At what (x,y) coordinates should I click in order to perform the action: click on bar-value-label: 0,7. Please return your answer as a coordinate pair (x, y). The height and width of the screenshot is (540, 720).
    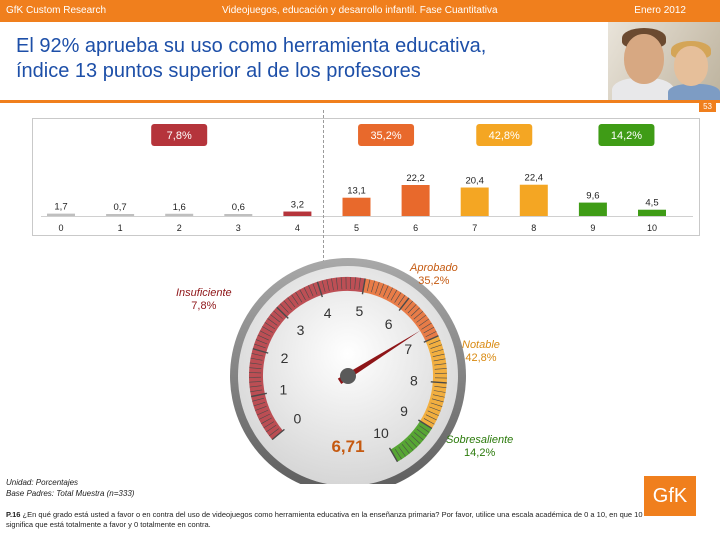
    Looking at the image, I should click on (119, 207).